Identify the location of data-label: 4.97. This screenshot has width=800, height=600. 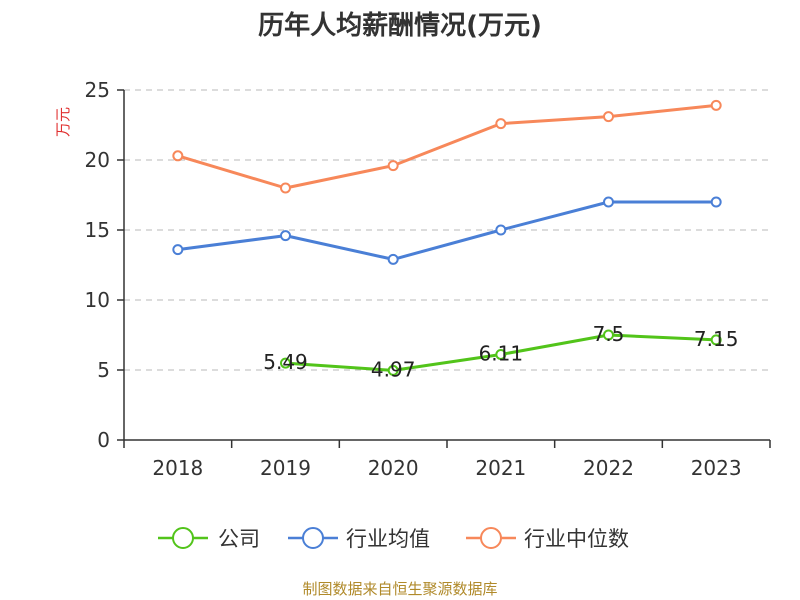
(393, 369).